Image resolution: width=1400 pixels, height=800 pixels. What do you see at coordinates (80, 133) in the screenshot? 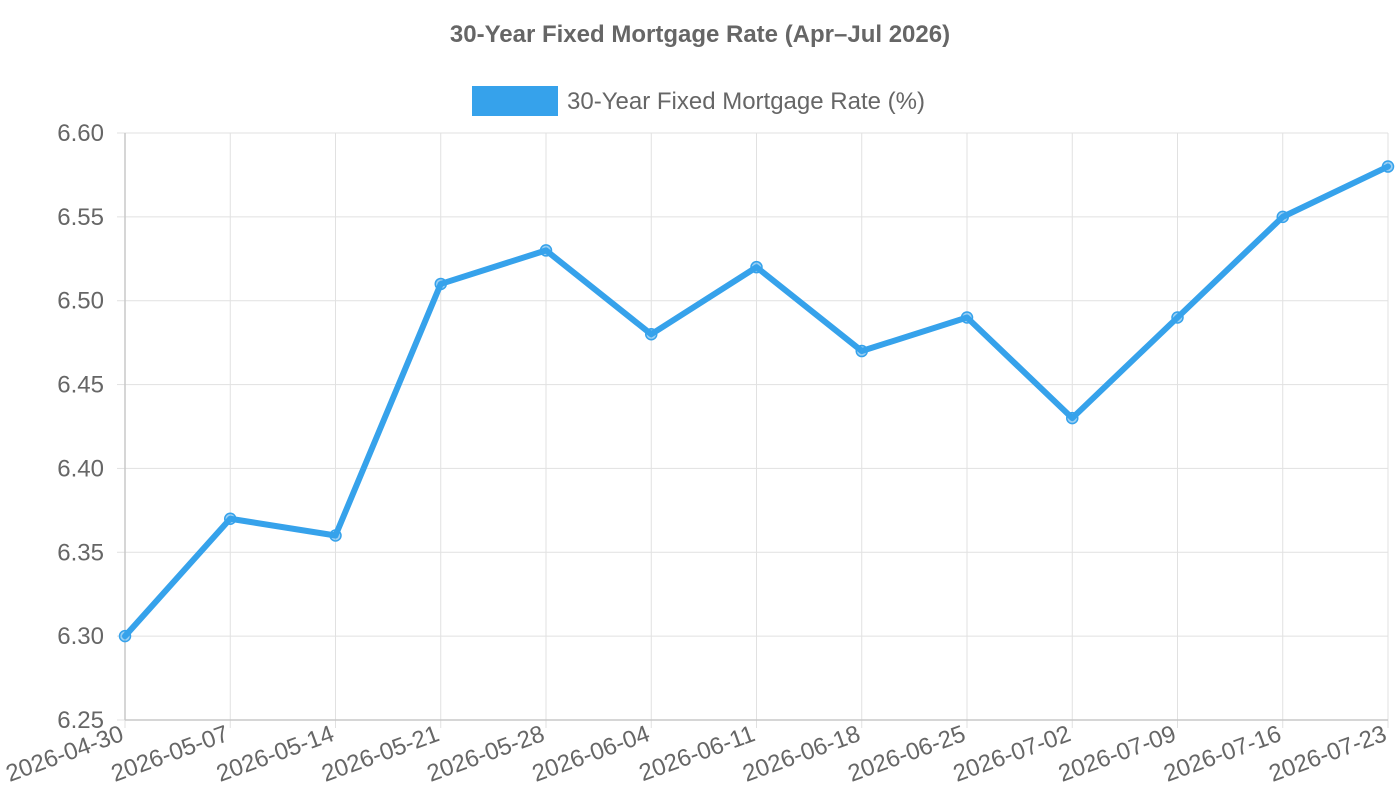
I see `y-tick-label: 6.60` at bounding box center [80, 133].